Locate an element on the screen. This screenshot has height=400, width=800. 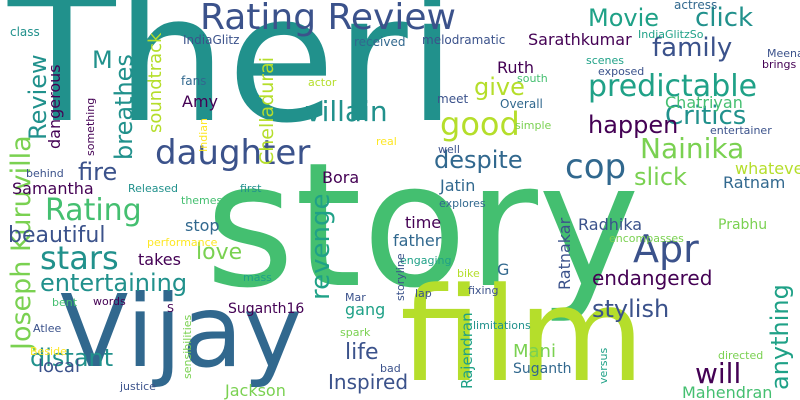
cloud-word-bike: bike is located at coordinates (468, 273).